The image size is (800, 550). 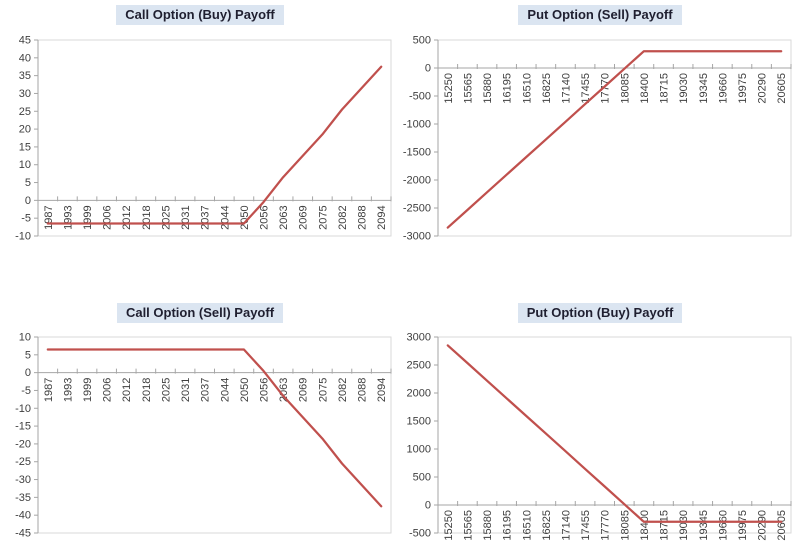 What do you see at coordinates (419, 366) in the screenshot?
I see `y-tick-label: 2500` at bounding box center [419, 366].